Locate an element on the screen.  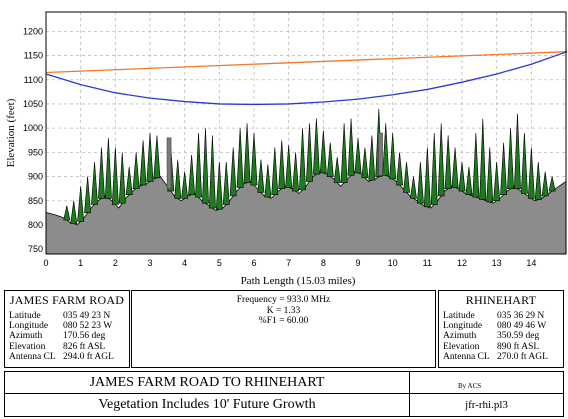
k-factor-text: K = 1.33 is located at coordinates (283, 310).